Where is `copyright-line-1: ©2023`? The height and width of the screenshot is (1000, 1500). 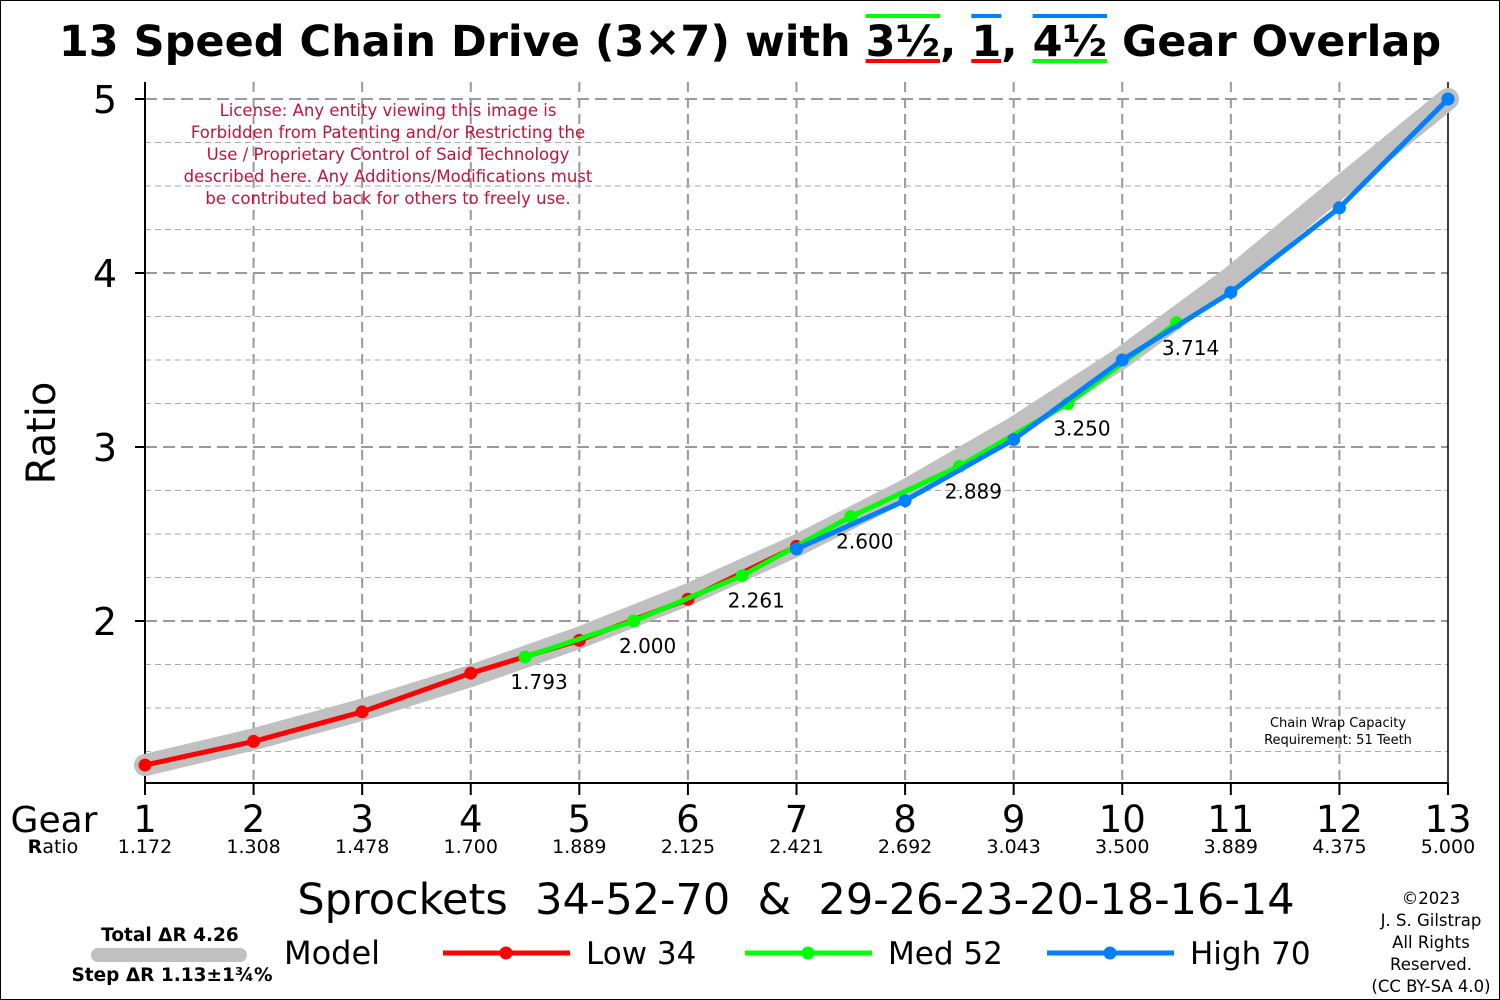 copyright-line-1: ©2023 is located at coordinates (1431, 898).